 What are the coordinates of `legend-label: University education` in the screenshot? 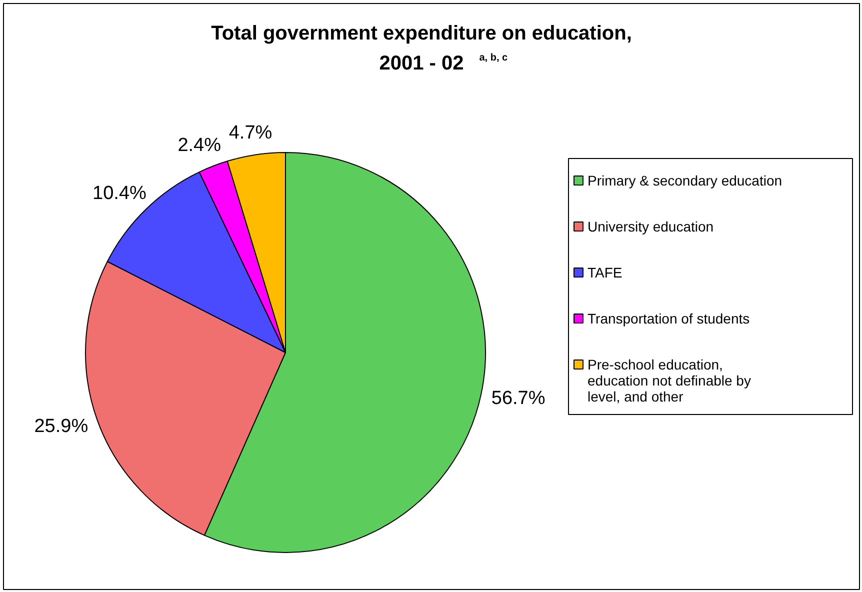 It's located at (651, 226).